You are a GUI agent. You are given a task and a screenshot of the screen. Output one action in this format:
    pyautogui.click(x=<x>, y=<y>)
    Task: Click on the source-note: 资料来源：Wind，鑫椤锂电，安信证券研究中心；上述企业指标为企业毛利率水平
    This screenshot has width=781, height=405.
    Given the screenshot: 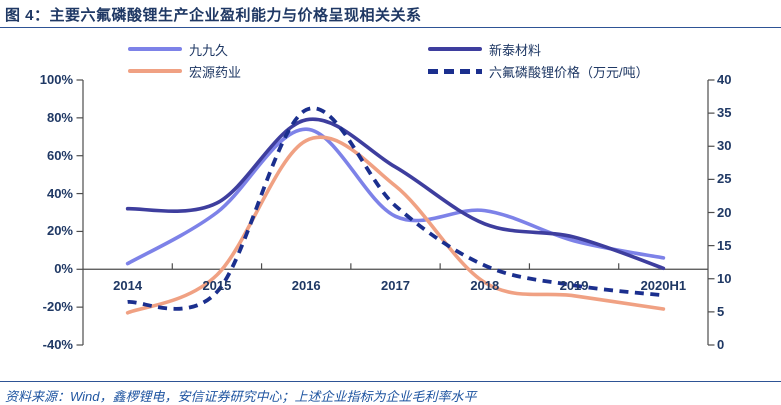 What is the action you would take?
    pyautogui.click(x=241, y=396)
    